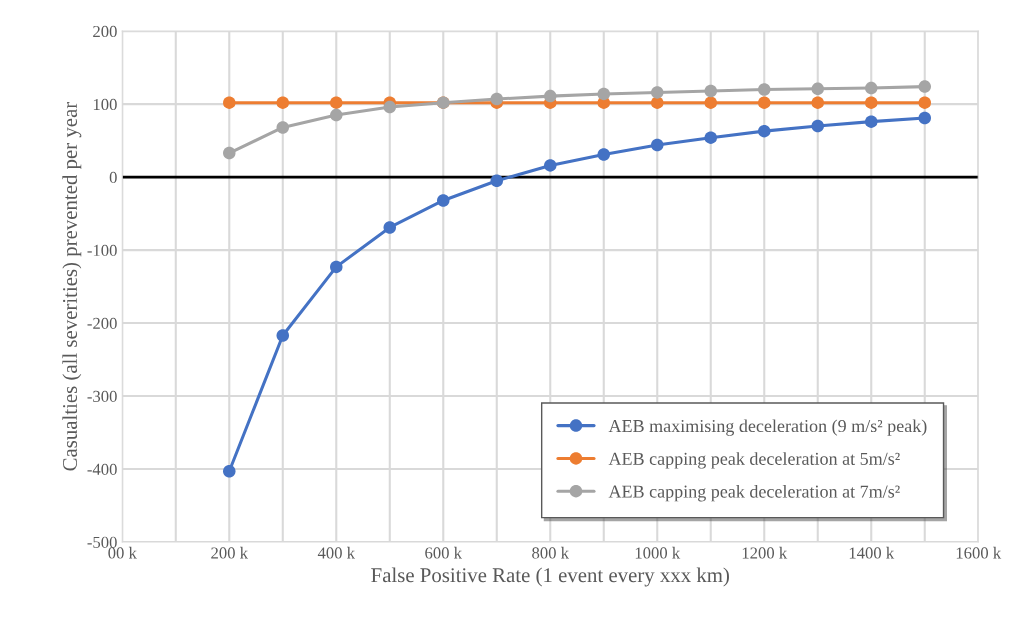  What do you see at coordinates (754, 493) in the screenshot?
I see `legend-label: AEB capping peak deceleration at 7m/s²` at bounding box center [754, 493].